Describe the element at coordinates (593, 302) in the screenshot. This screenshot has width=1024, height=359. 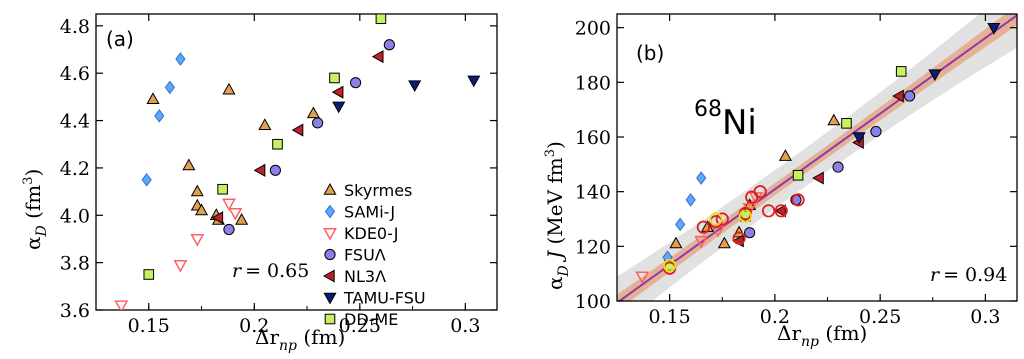
I see `y-tick-label: 100` at that location.